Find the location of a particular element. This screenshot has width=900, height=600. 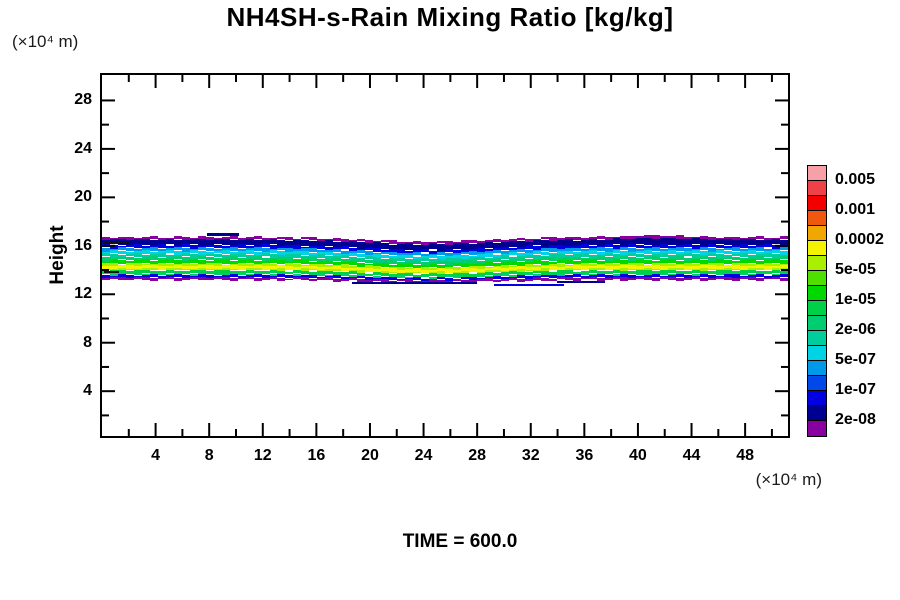

y-tick-label: 4 is located at coordinates (87, 391).